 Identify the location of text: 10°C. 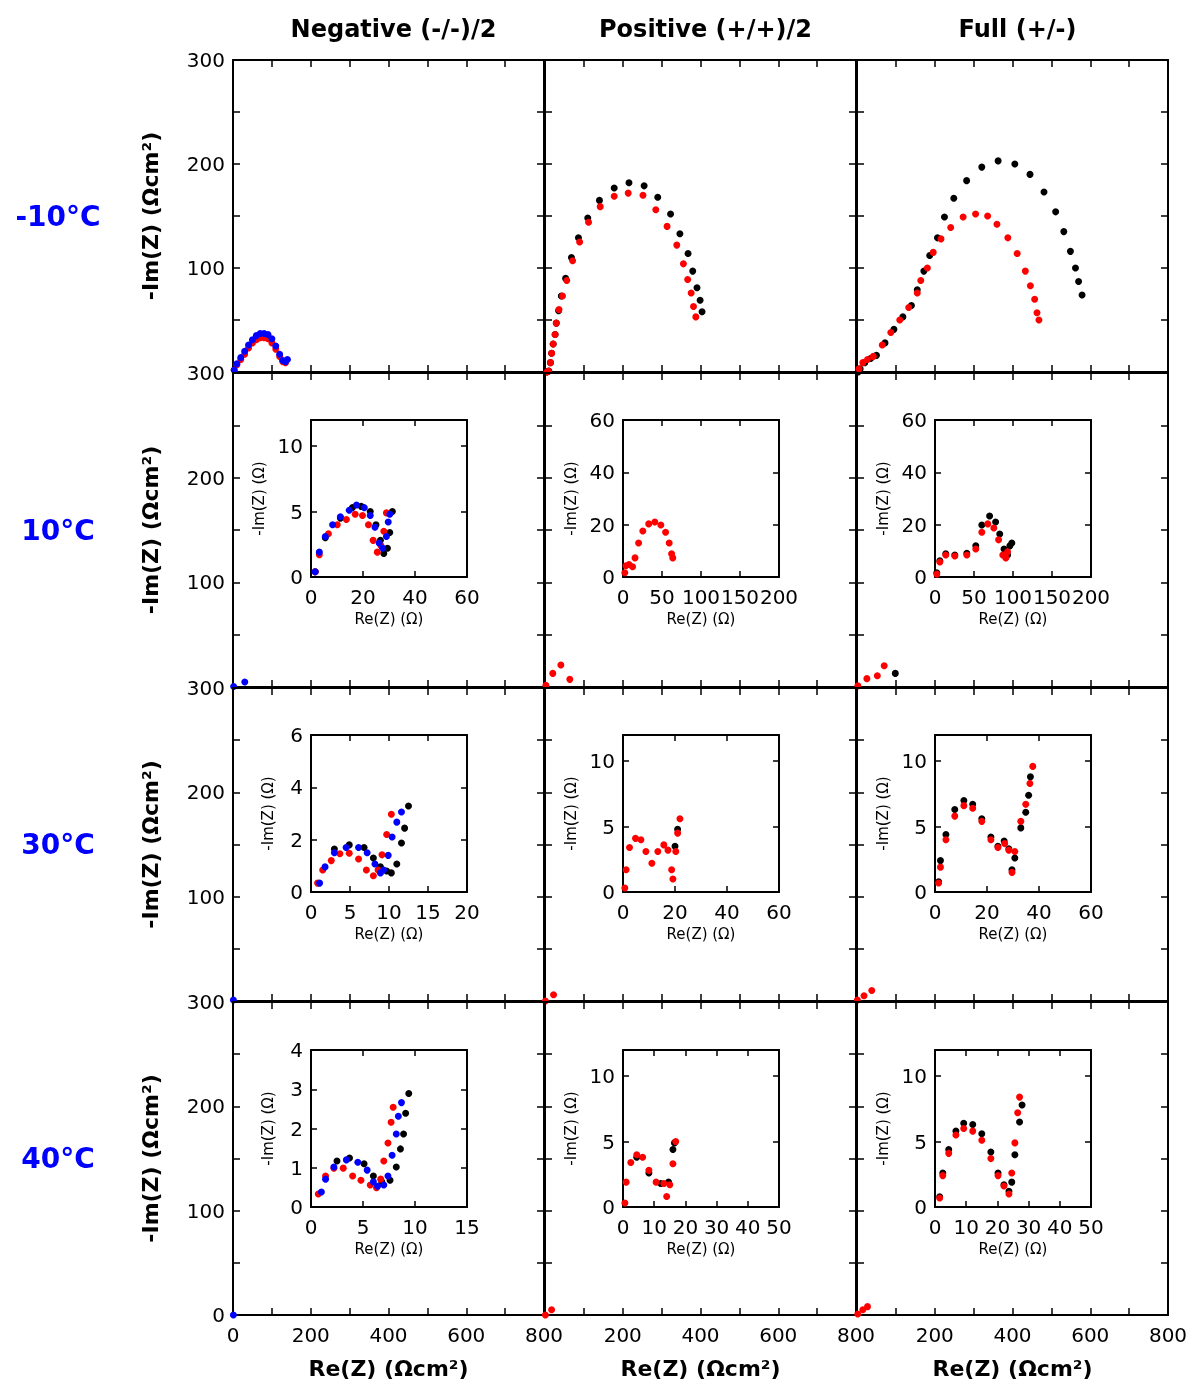
(58, 530).